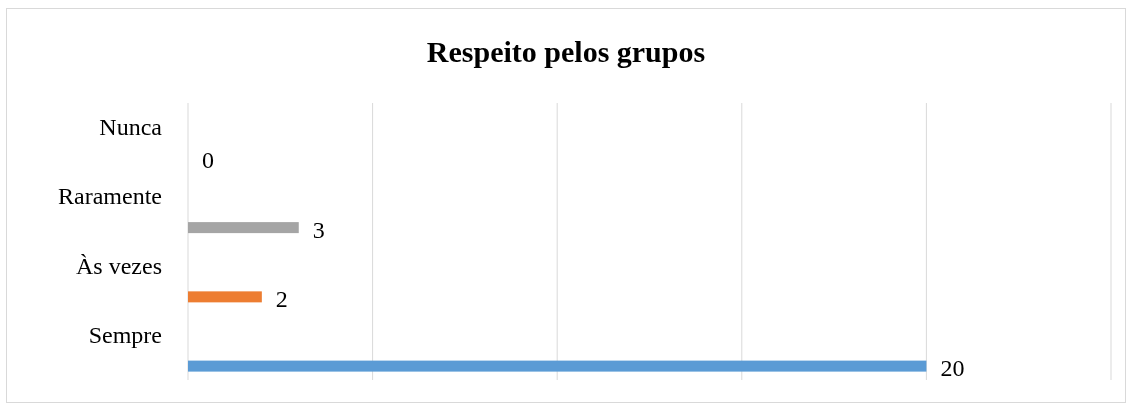 The height and width of the screenshot is (403, 1132). What do you see at coordinates (208, 160) in the screenshot?
I see `data-label: 0` at bounding box center [208, 160].